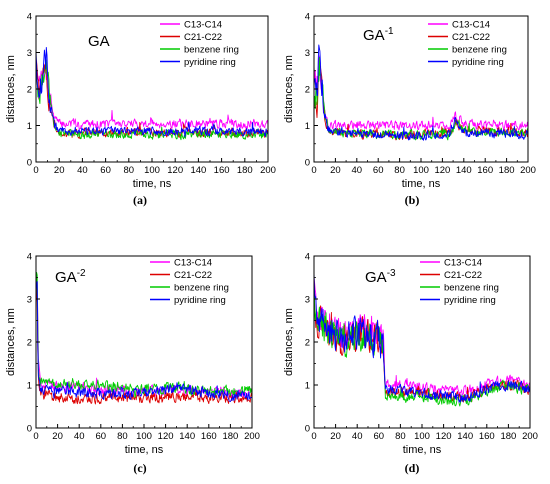 Image resolution: width=550 pixels, height=484 pixels. I want to click on panel-caption: (b), so click(412, 200).